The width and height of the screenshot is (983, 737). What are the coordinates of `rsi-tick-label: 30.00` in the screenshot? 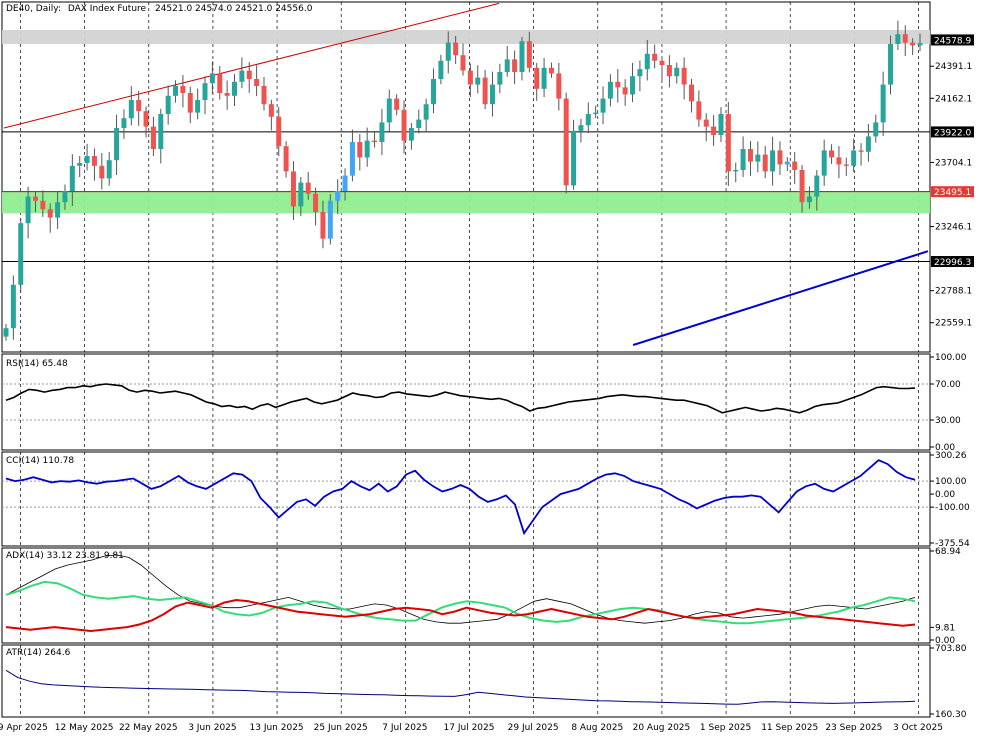 It's located at (948, 421).